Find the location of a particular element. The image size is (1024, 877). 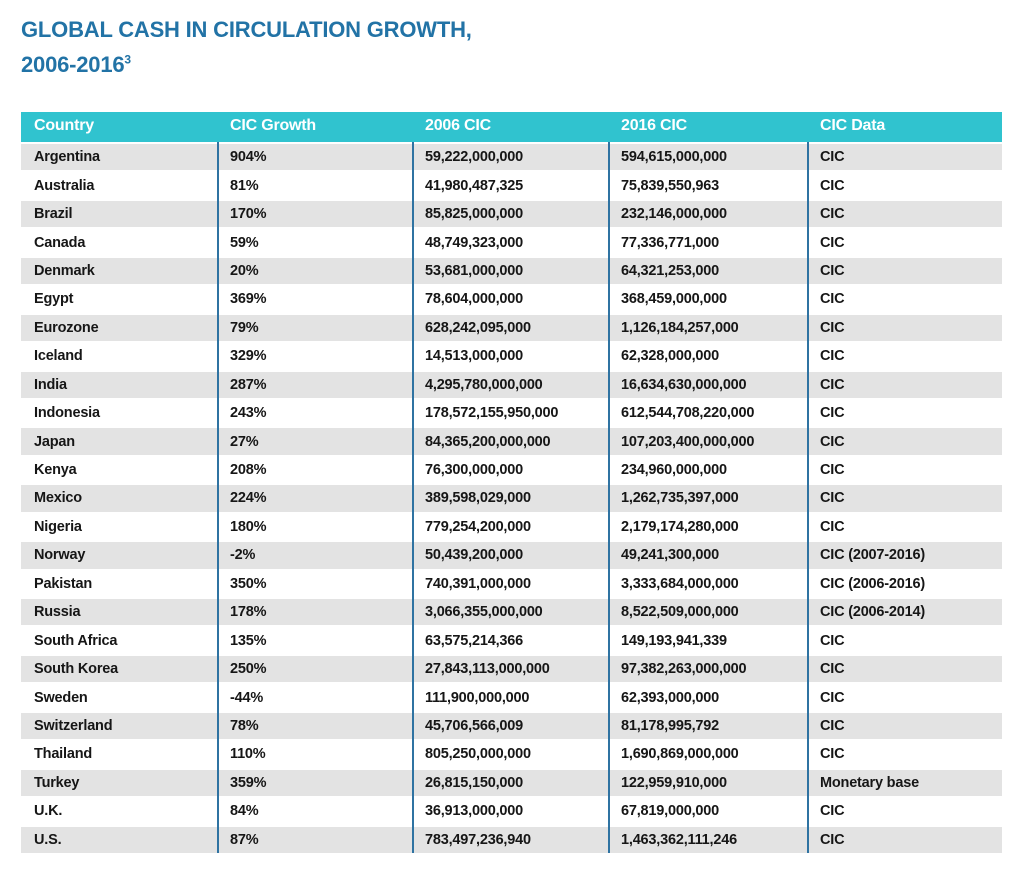

cell-2016-cic: 1,463,362,111,246 is located at coordinates (707, 838).